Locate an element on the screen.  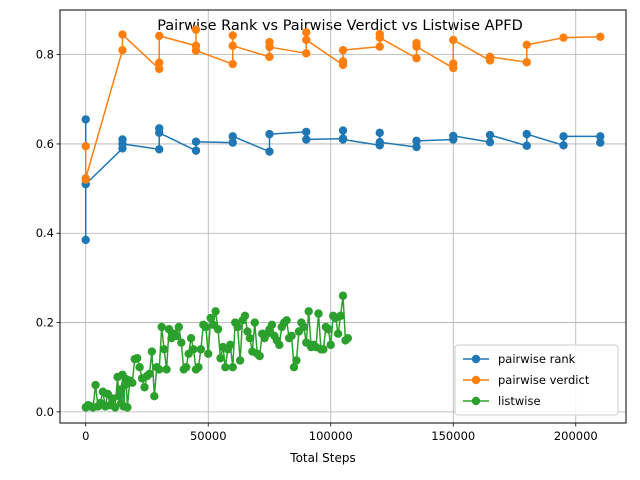
y-tick-label: 0.4 is located at coordinates (45, 233).